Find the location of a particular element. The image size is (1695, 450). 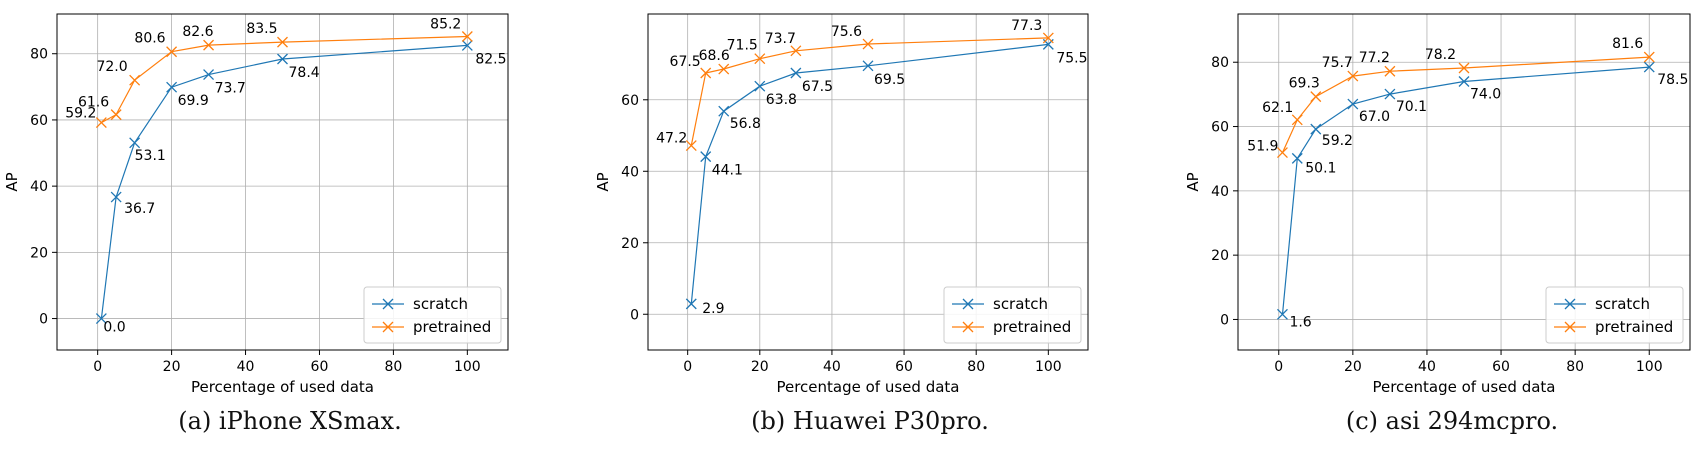

data-label: 0.0 is located at coordinates (114, 328).